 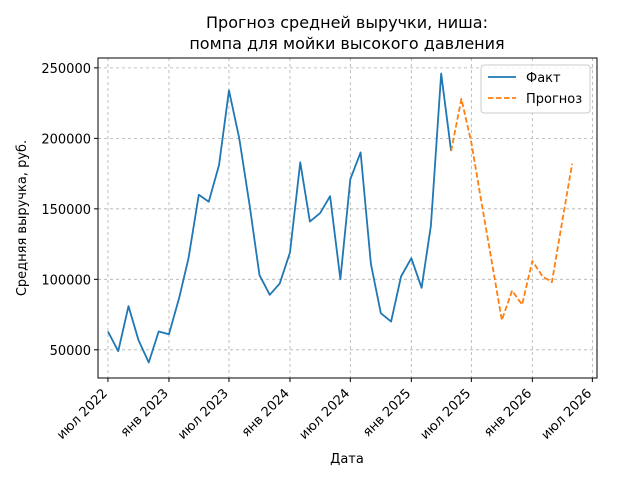 What do you see at coordinates (66, 69) in the screenshot?
I see `y-tick-label: 250000` at bounding box center [66, 69].